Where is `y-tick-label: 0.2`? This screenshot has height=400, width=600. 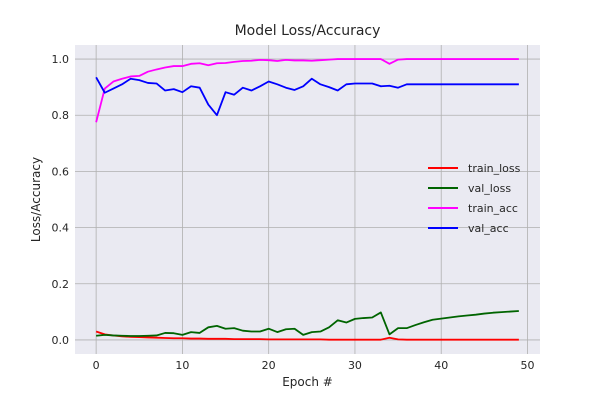
y-tick-label: 0.2 is located at coordinates (61, 284).